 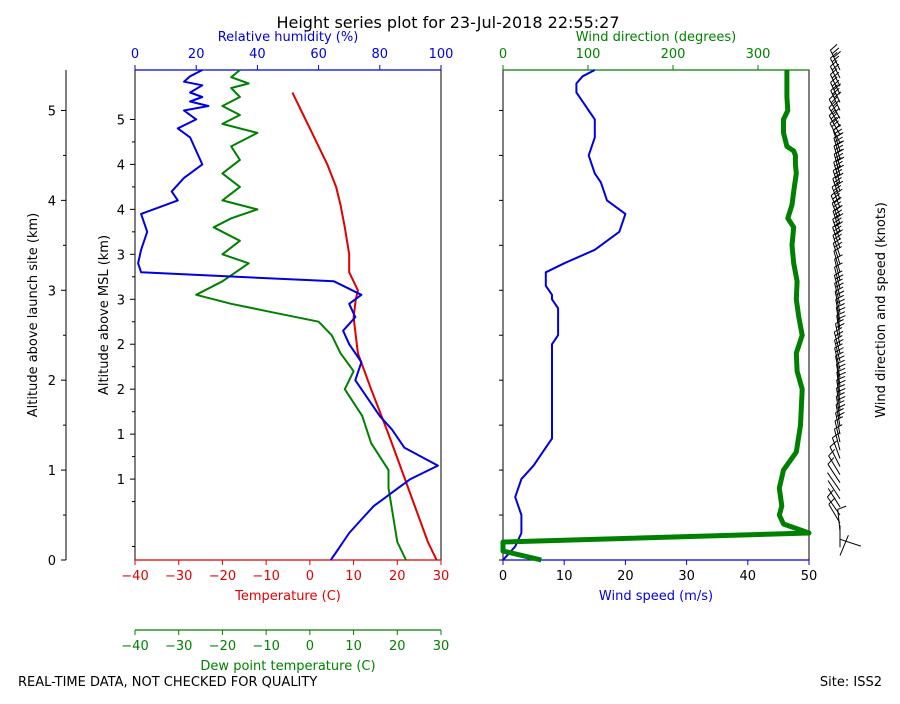 What do you see at coordinates (364, 326) in the screenshot?
I see `temperature-line` at bounding box center [364, 326].